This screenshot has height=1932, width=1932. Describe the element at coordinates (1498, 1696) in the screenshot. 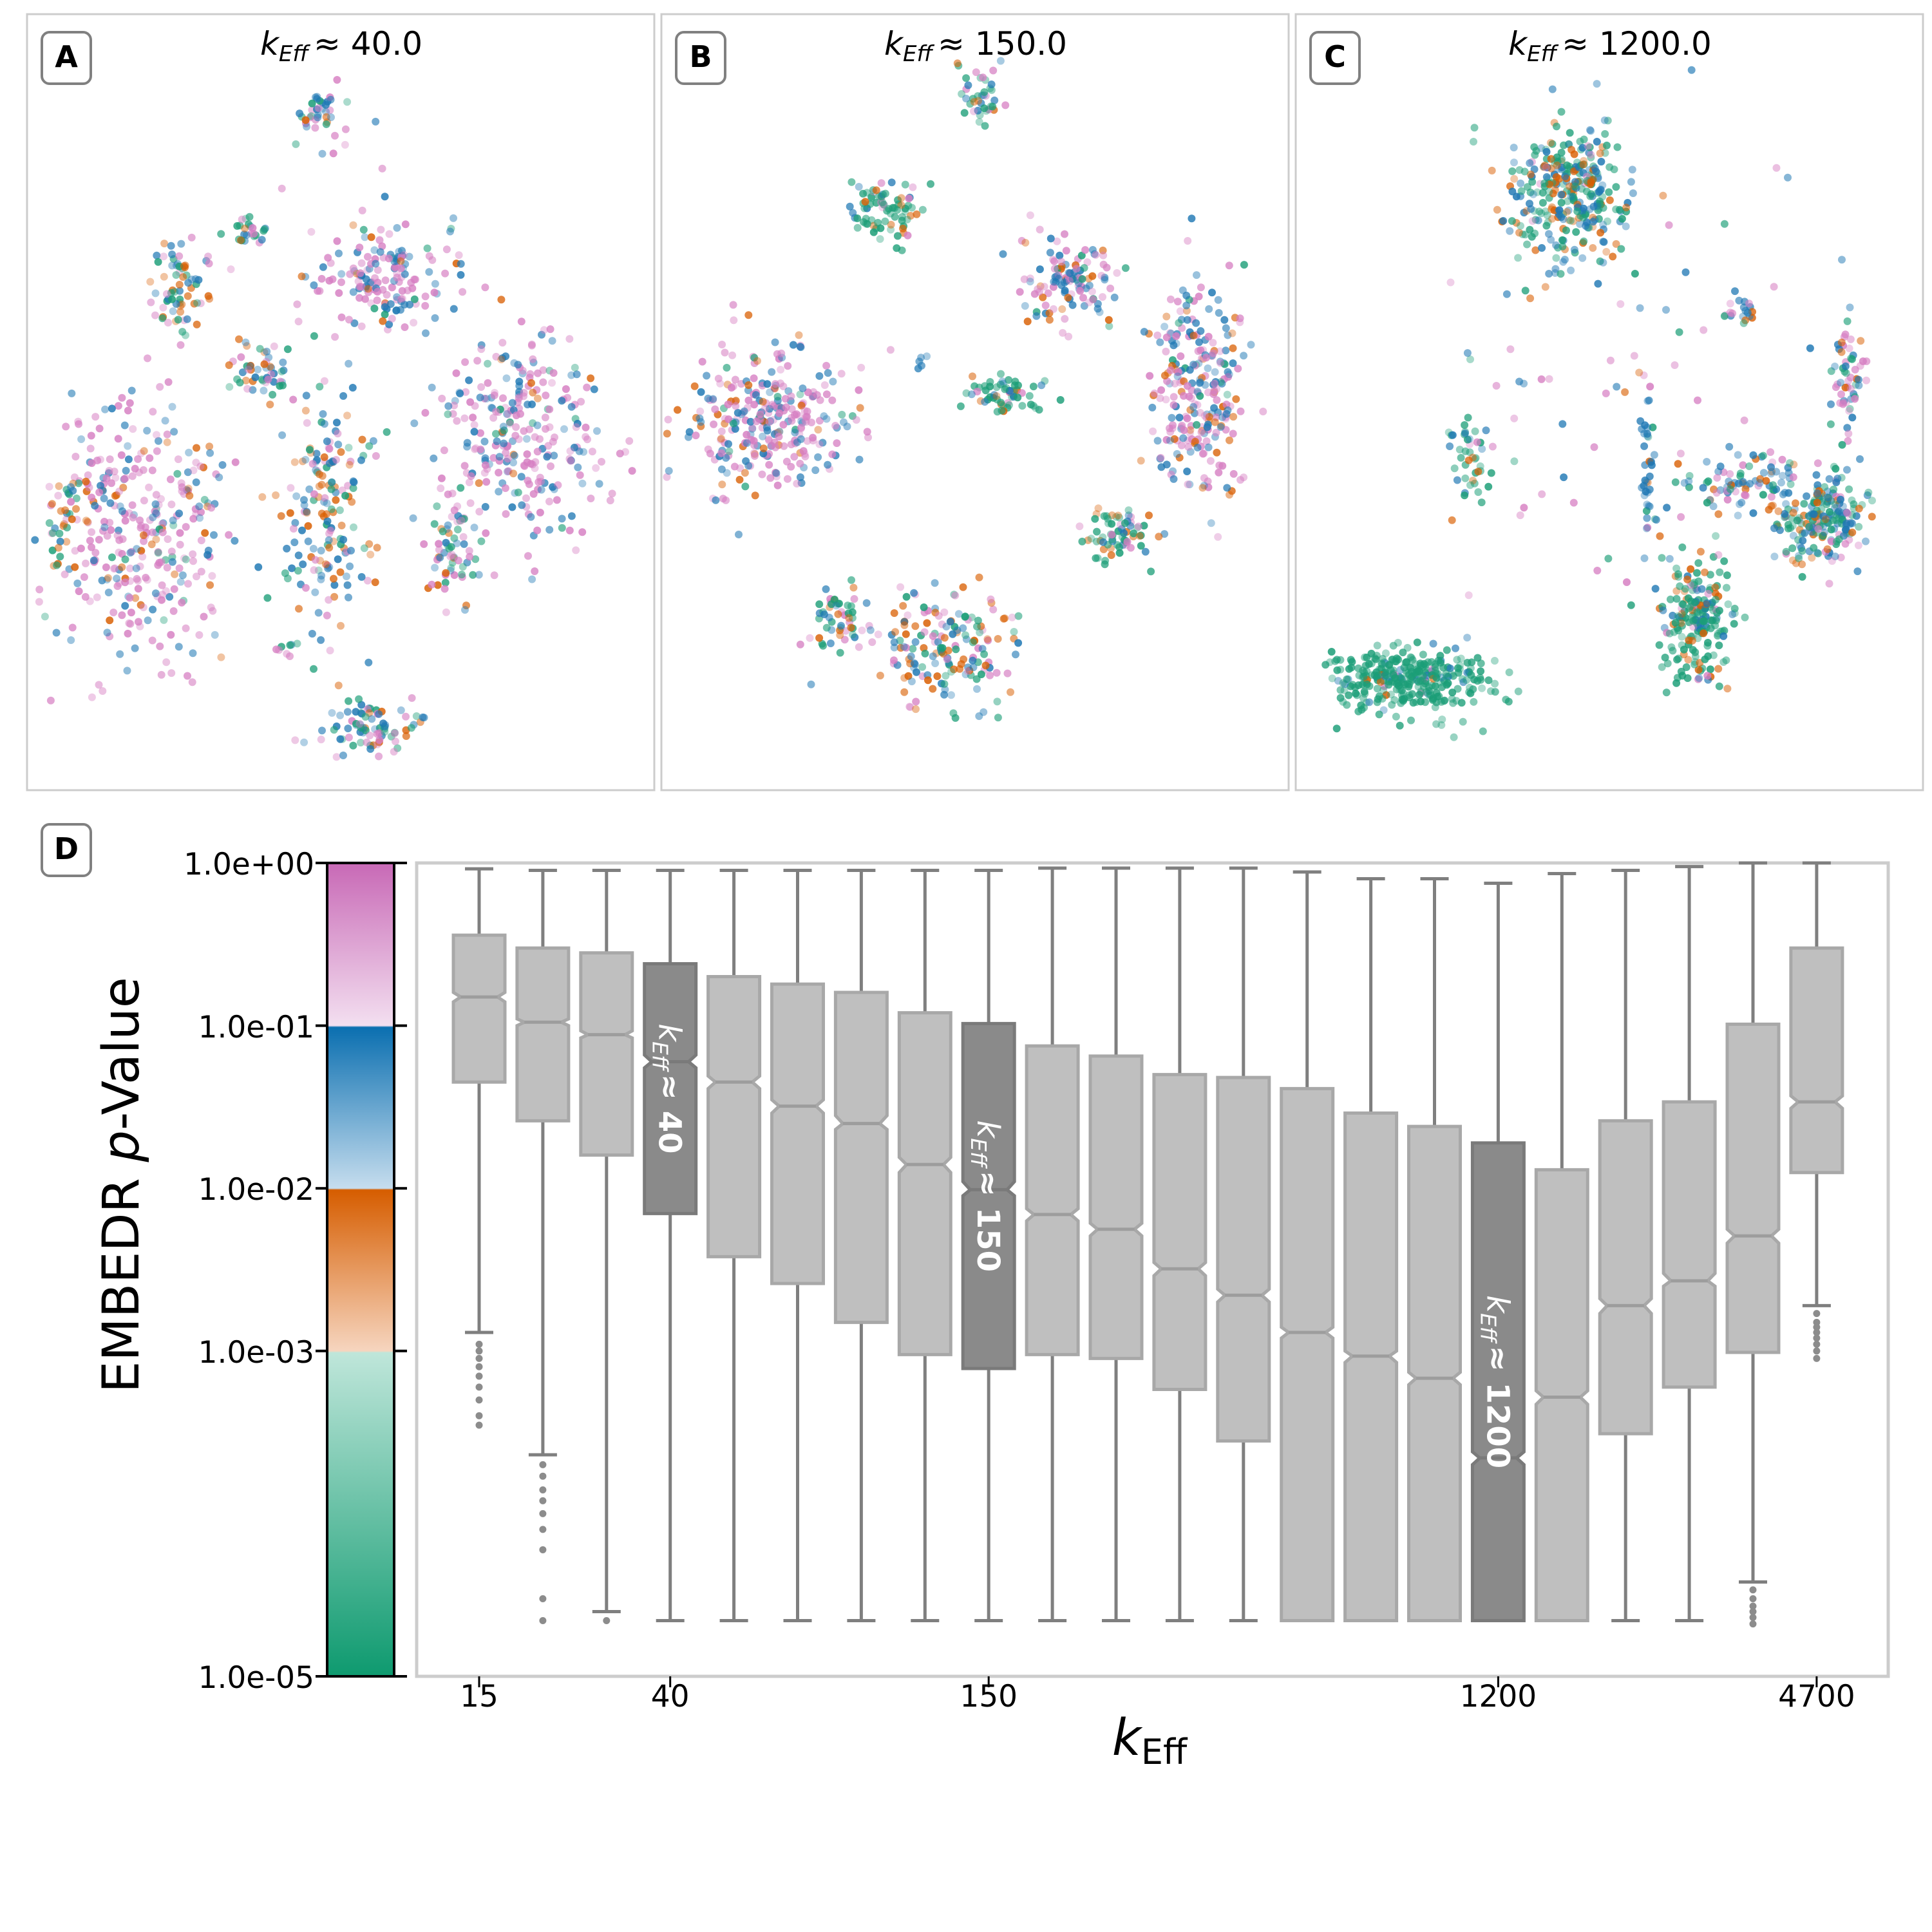

I see `x-tick-label: 1200` at that location.